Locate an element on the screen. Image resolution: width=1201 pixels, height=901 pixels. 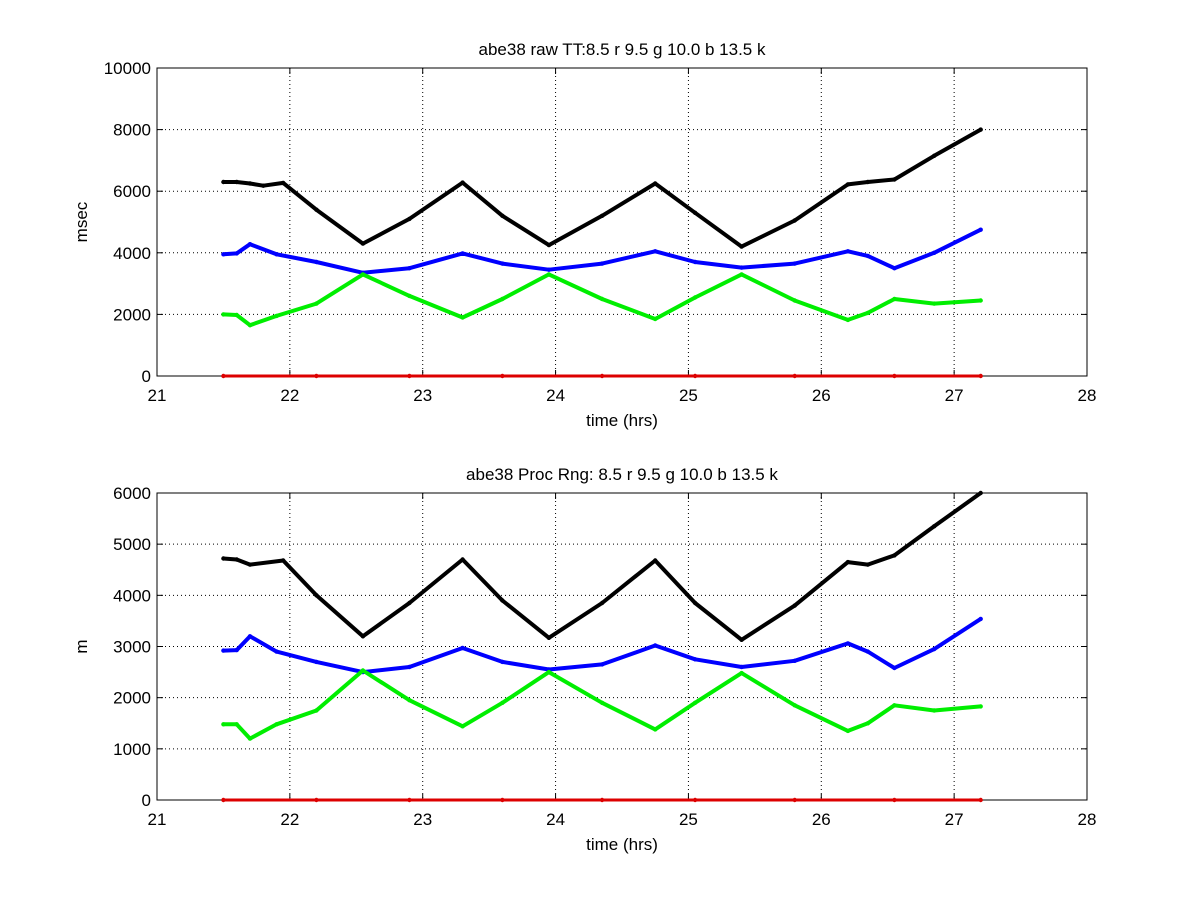
y-tick-label: 8000 is located at coordinates (132, 130).